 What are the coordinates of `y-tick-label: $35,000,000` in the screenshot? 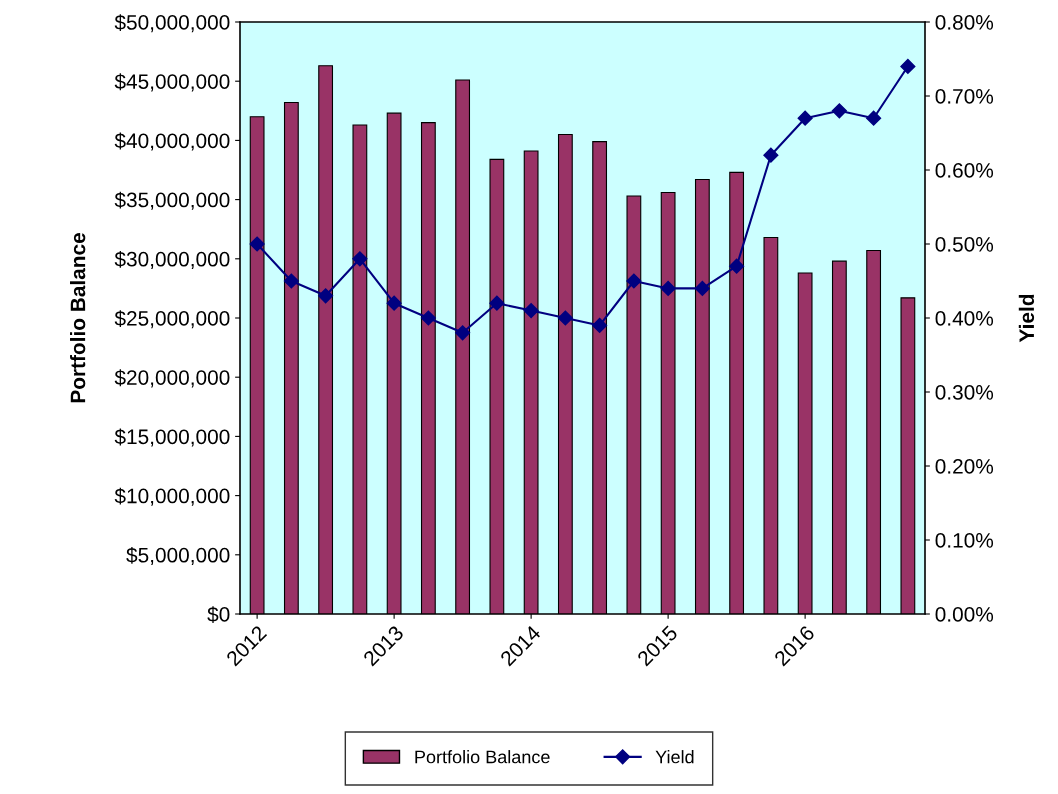 It's located at (172, 200).